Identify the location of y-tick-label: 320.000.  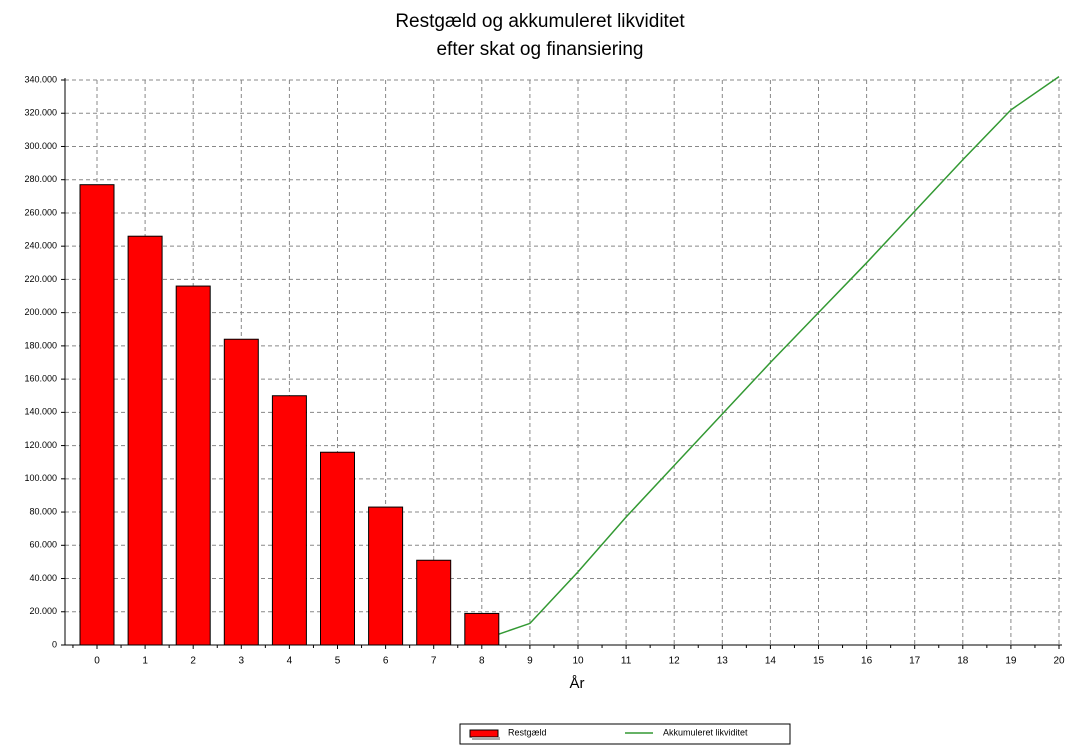
(40, 113).